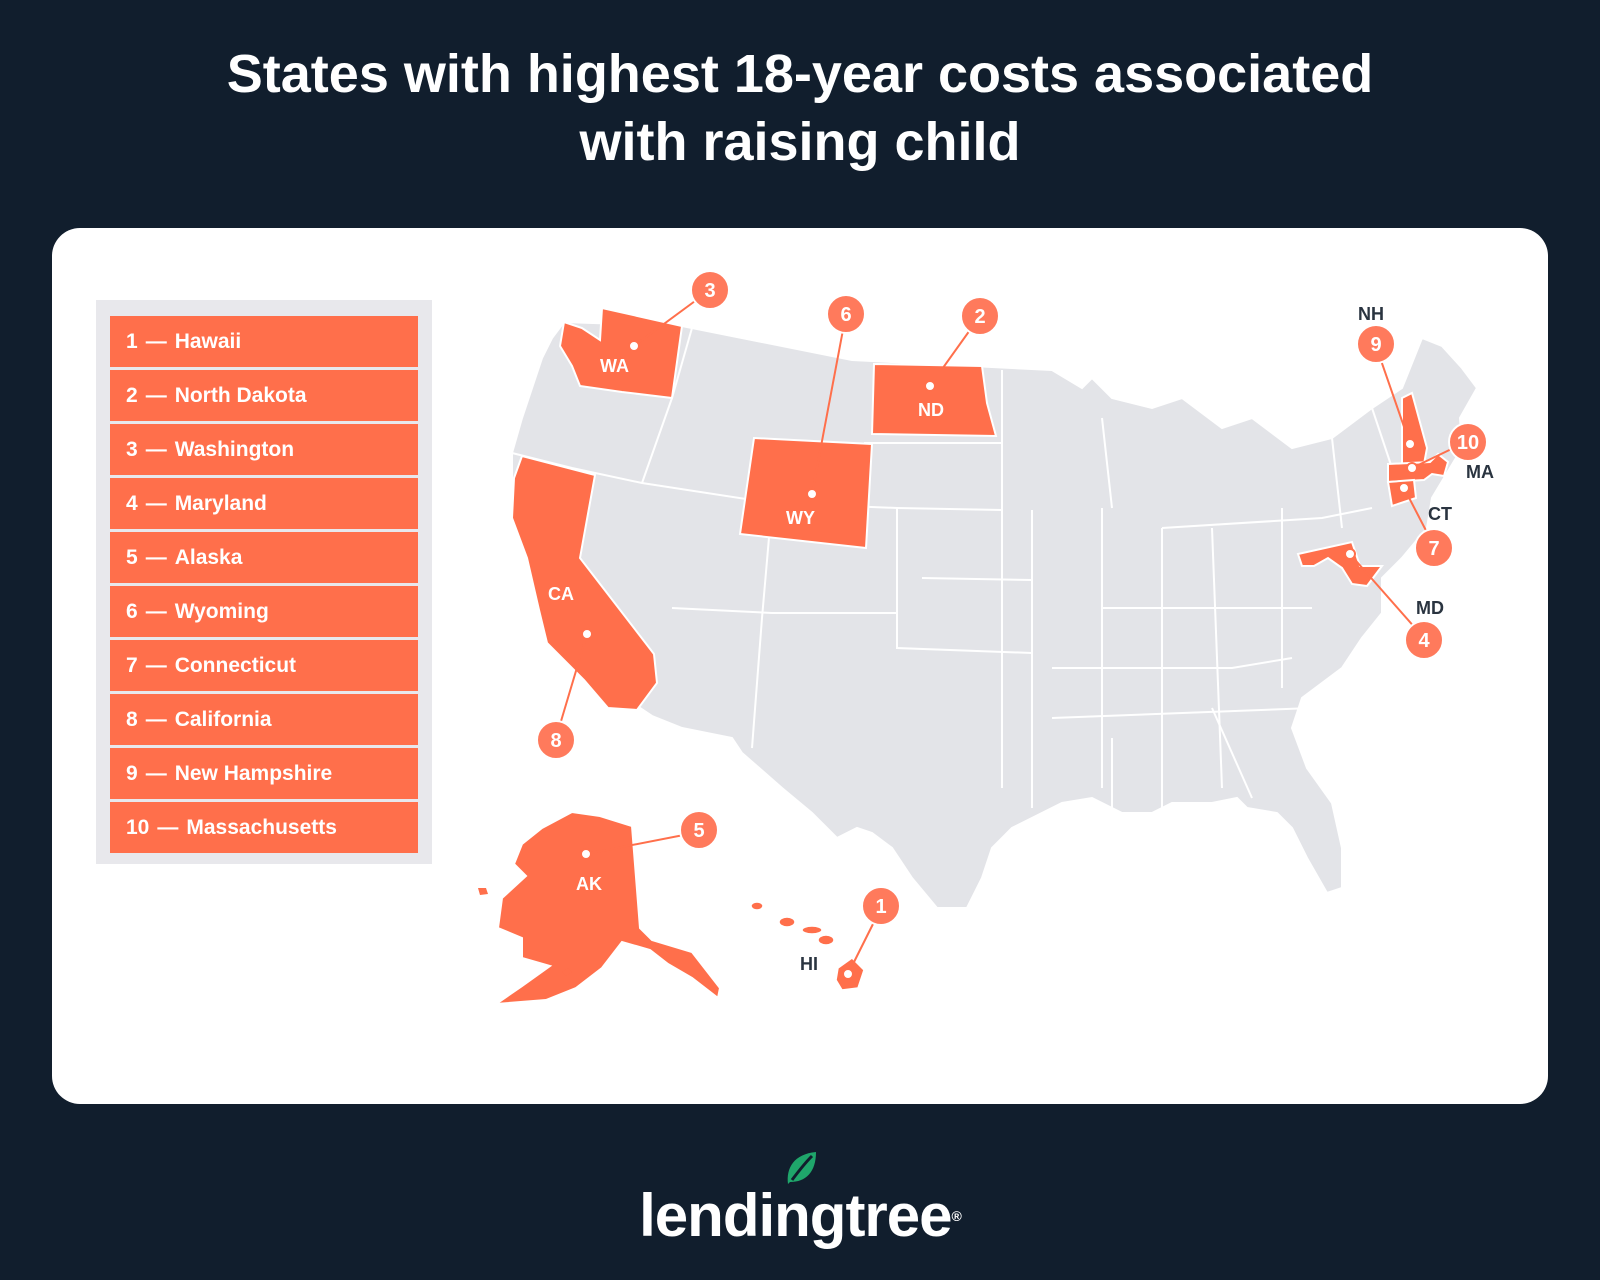 The height and width of the screenshot is (1280, 1600). Describe the element at coordinates (1480, 472) in the screenshot. I see `label-ma: MA` at that location.